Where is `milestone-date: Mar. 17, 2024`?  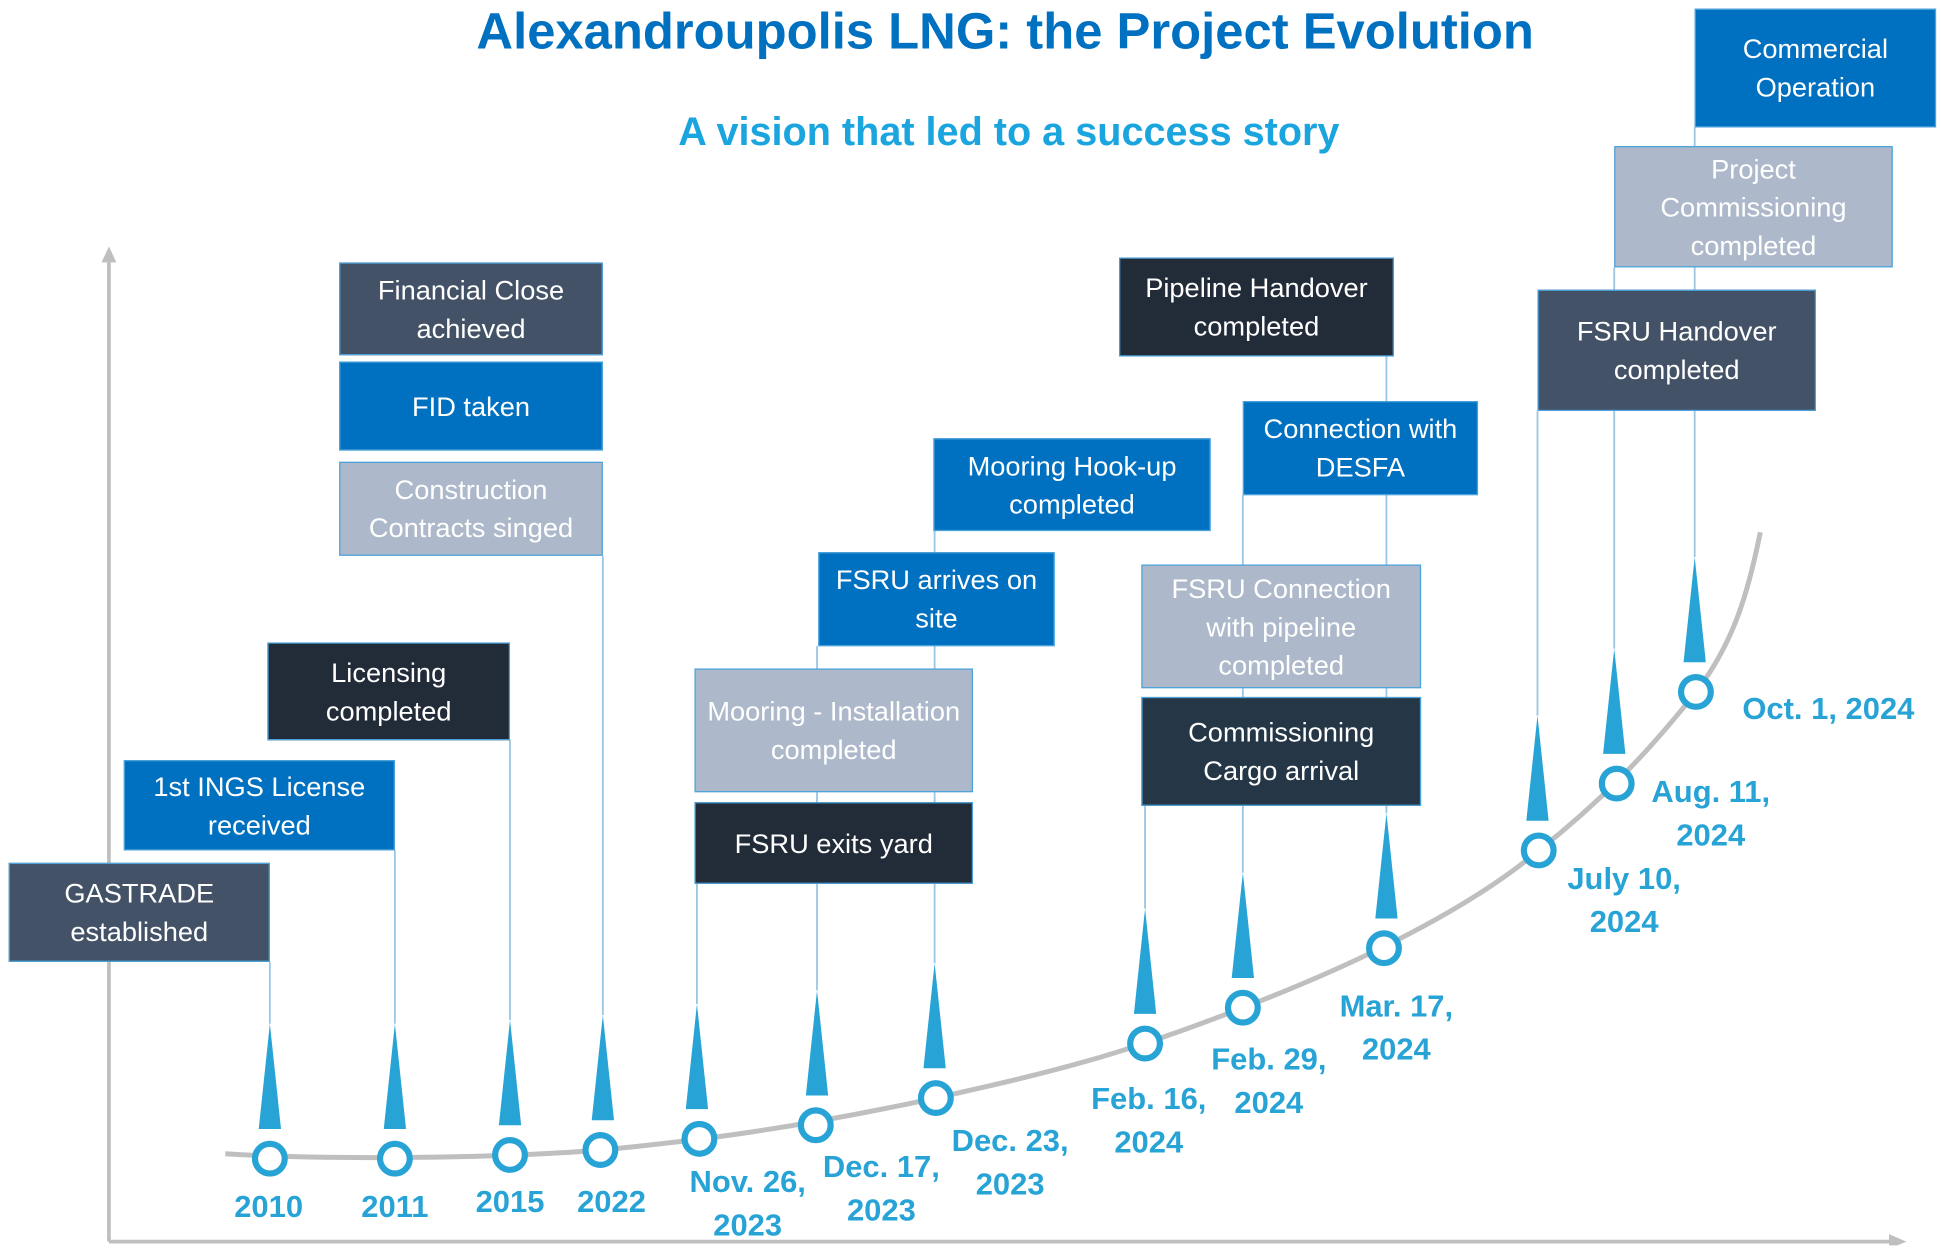 milestone-date: Mar. 17, 2024 is located at coordinates (1396, 1028).